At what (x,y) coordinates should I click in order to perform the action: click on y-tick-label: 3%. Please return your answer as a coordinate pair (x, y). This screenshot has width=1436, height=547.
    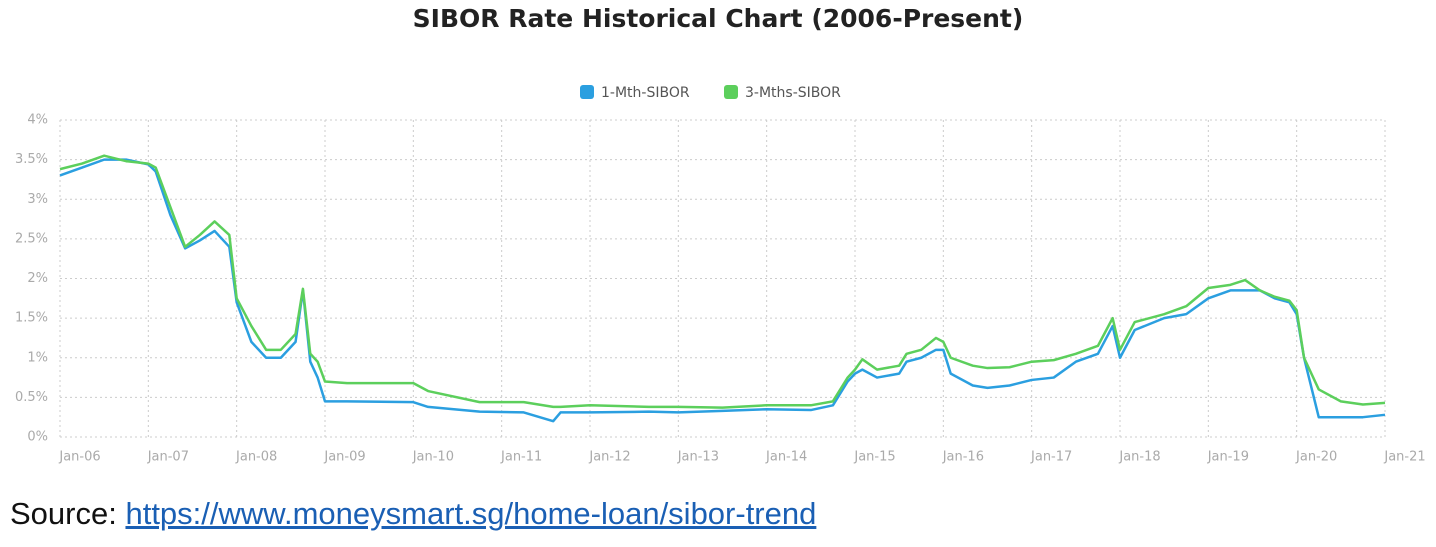
    Looking at the image, I should click on (37, 199).